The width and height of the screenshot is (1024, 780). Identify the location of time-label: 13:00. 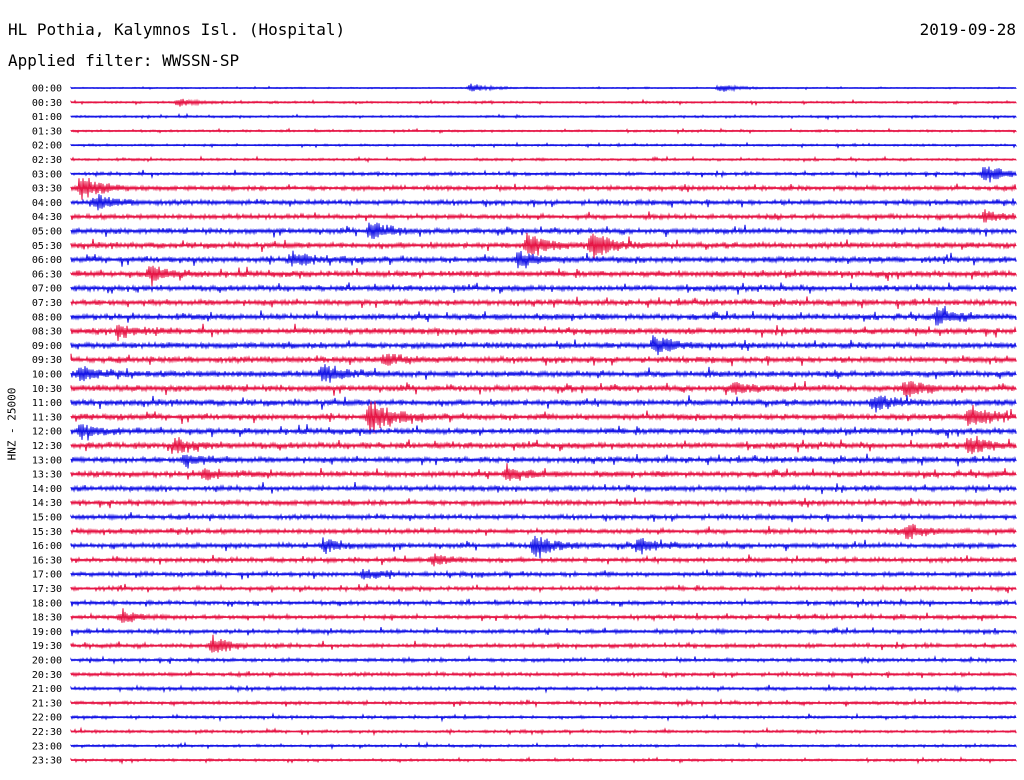
(47, 460).